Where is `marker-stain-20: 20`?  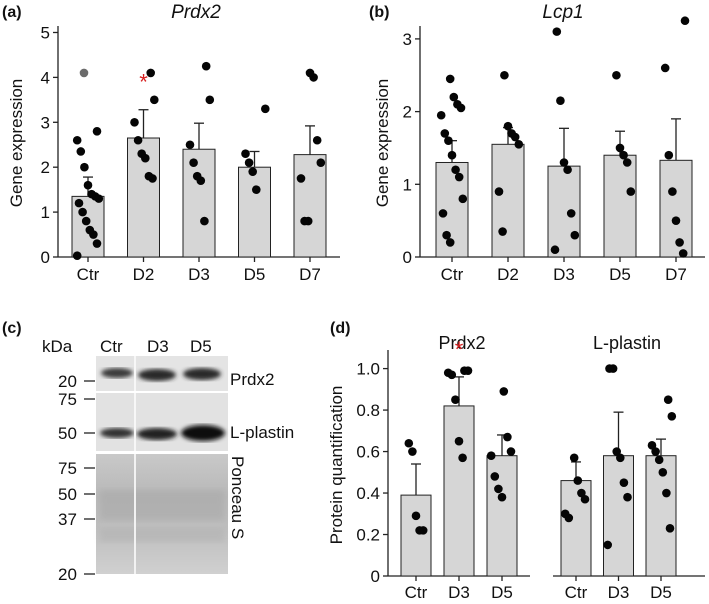
marker-stain-20: 20 is located at coordinates (67, 574).